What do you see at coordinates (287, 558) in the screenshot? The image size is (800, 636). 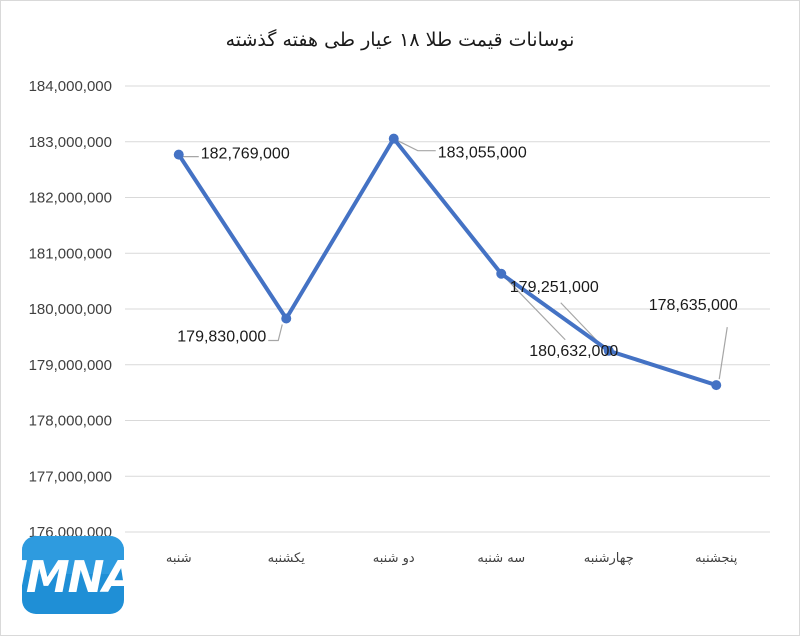 I see `x-tick-label: یکشنبه` at bounding box center [287, 558].